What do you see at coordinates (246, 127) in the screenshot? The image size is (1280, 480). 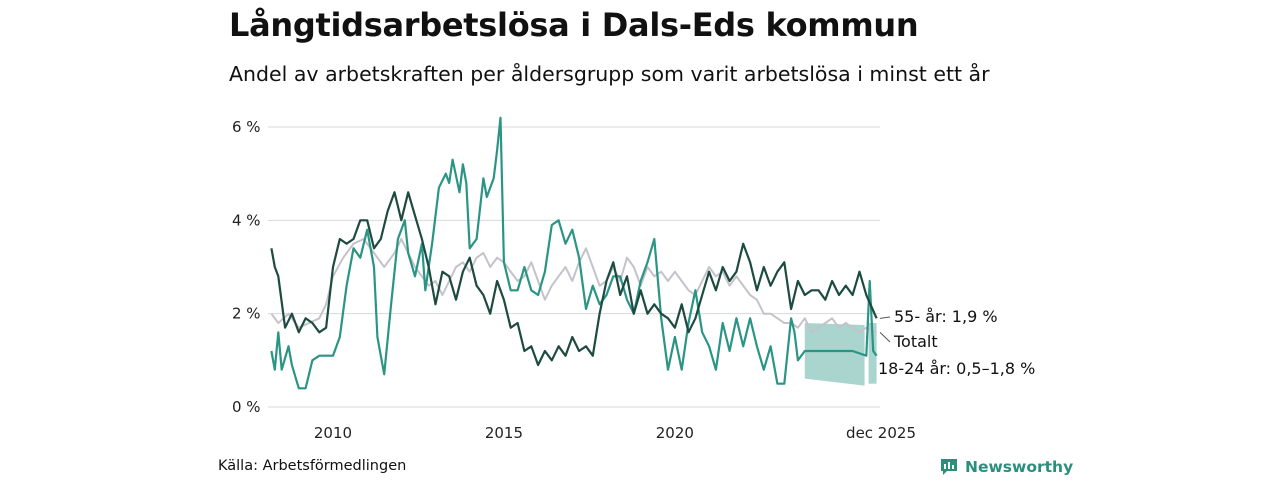 I see `y-tick-label: 6 %` at bounding box center [246, 127].